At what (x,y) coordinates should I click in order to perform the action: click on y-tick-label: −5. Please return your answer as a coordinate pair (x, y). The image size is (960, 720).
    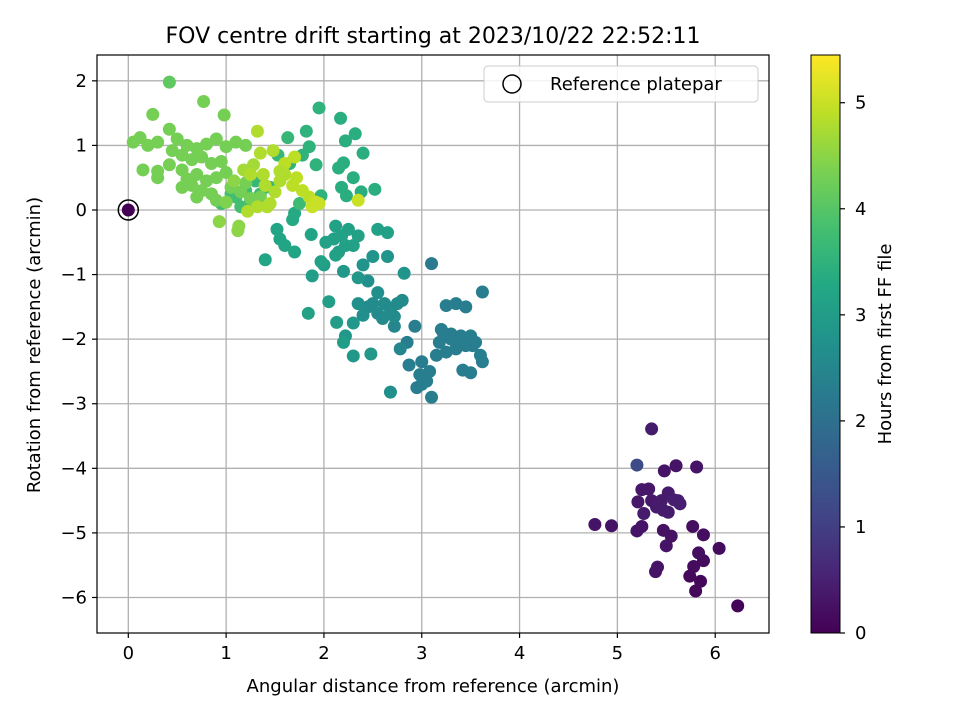
    Looking at the image, I should click on (73, 533).